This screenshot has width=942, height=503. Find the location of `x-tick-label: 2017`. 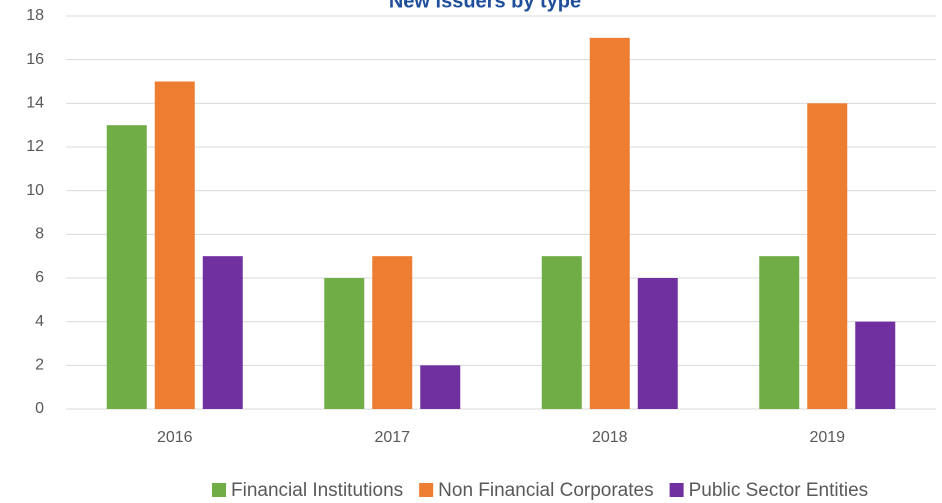

x-tick-label: 2017 is located at coordinates (392, 437).